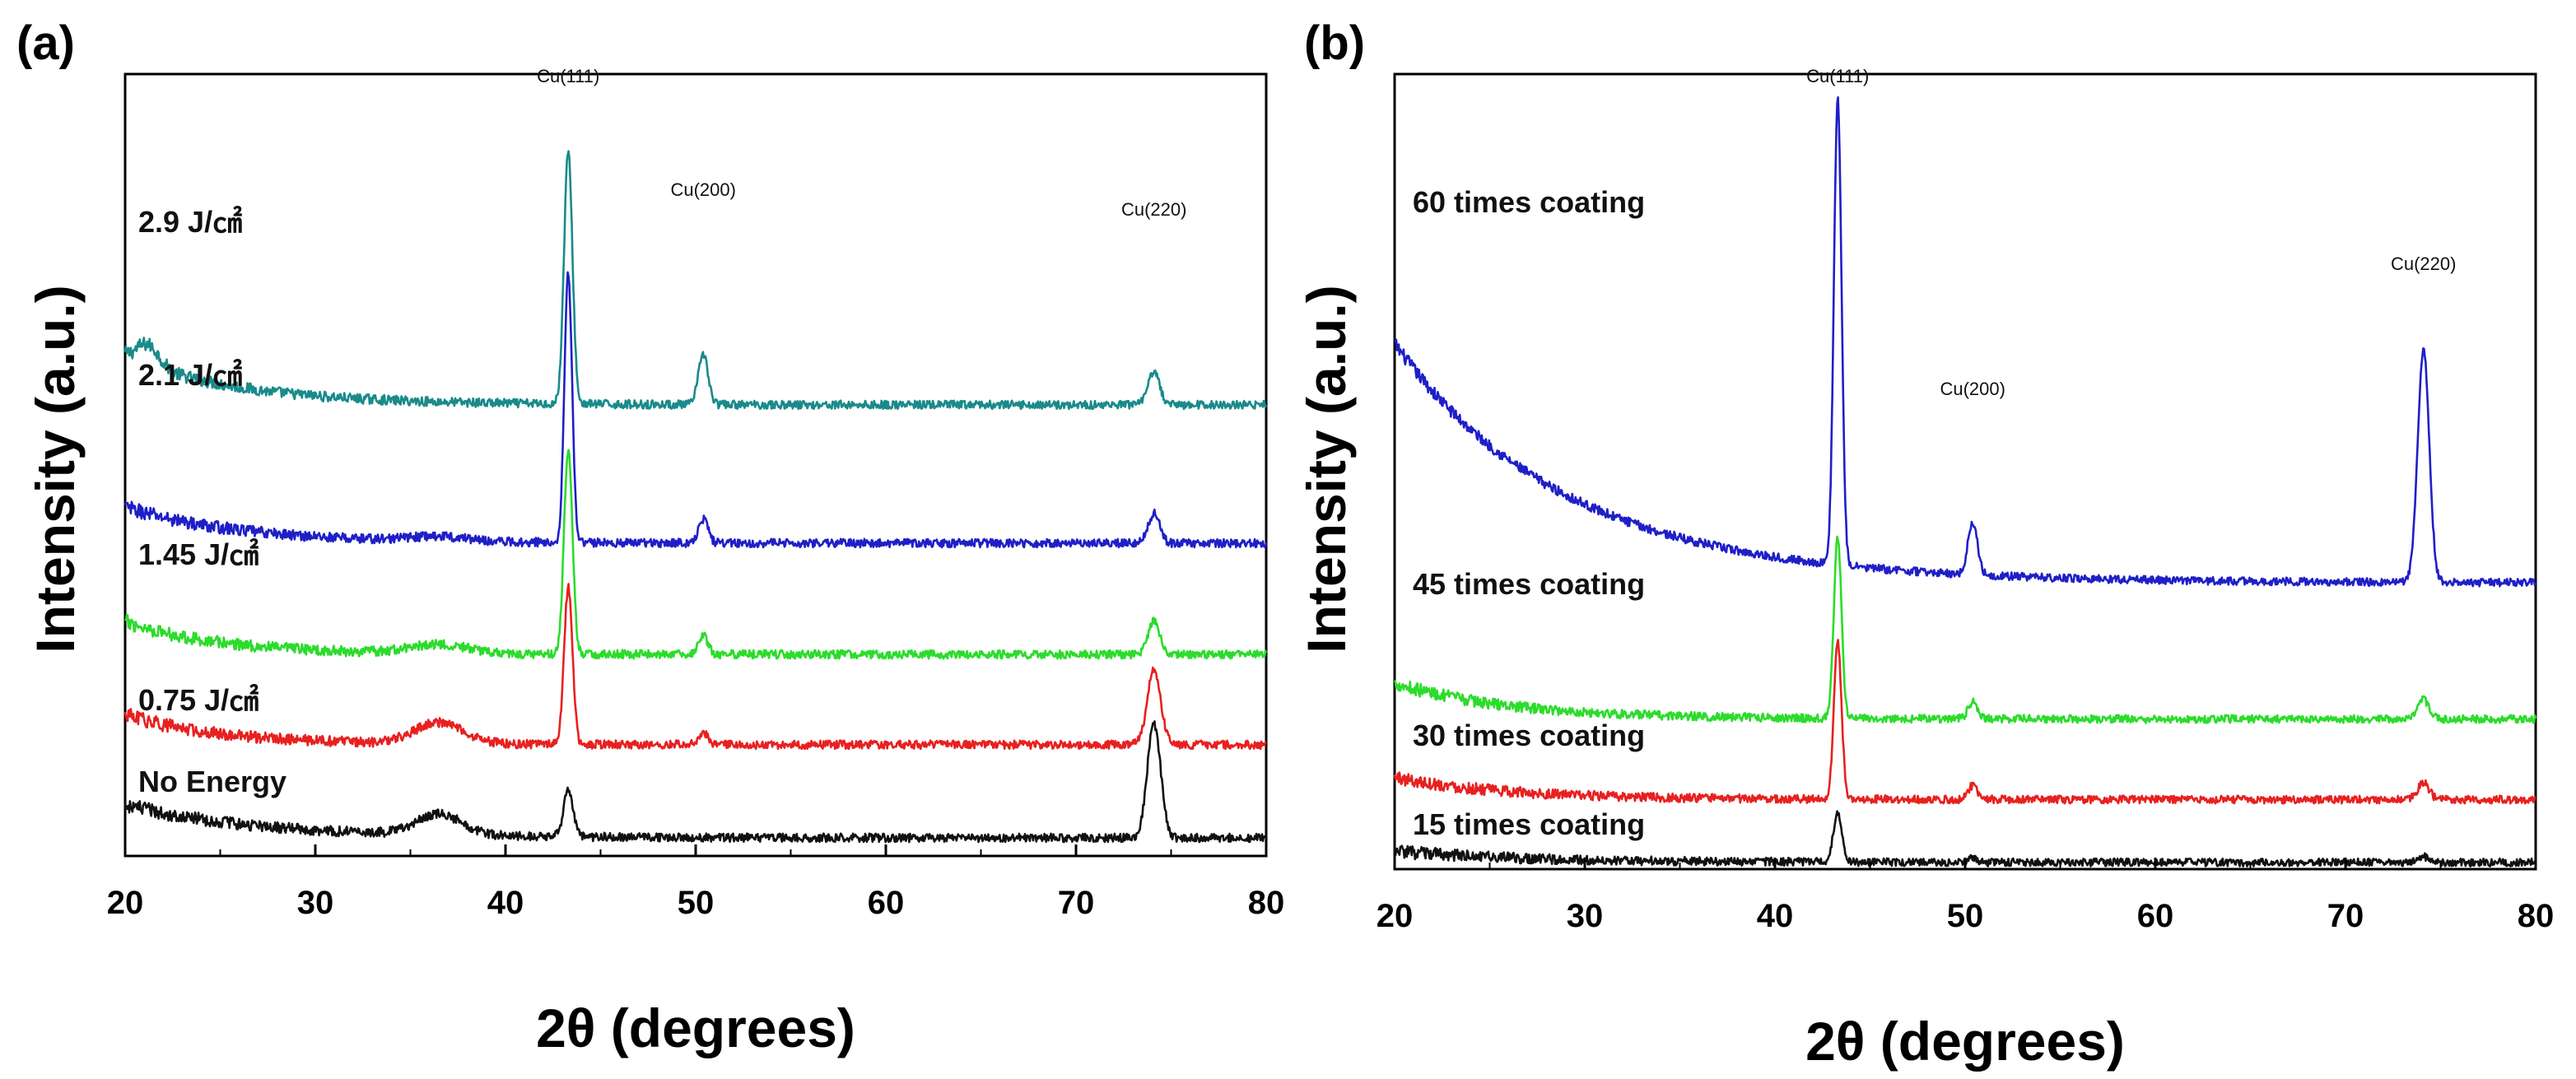 This screenshot has height=1079, width=2576. What do you see at coordinates (695, 667) in the screenshot?
I see `series-line-0-75-j` at bounding box center [695, 667].